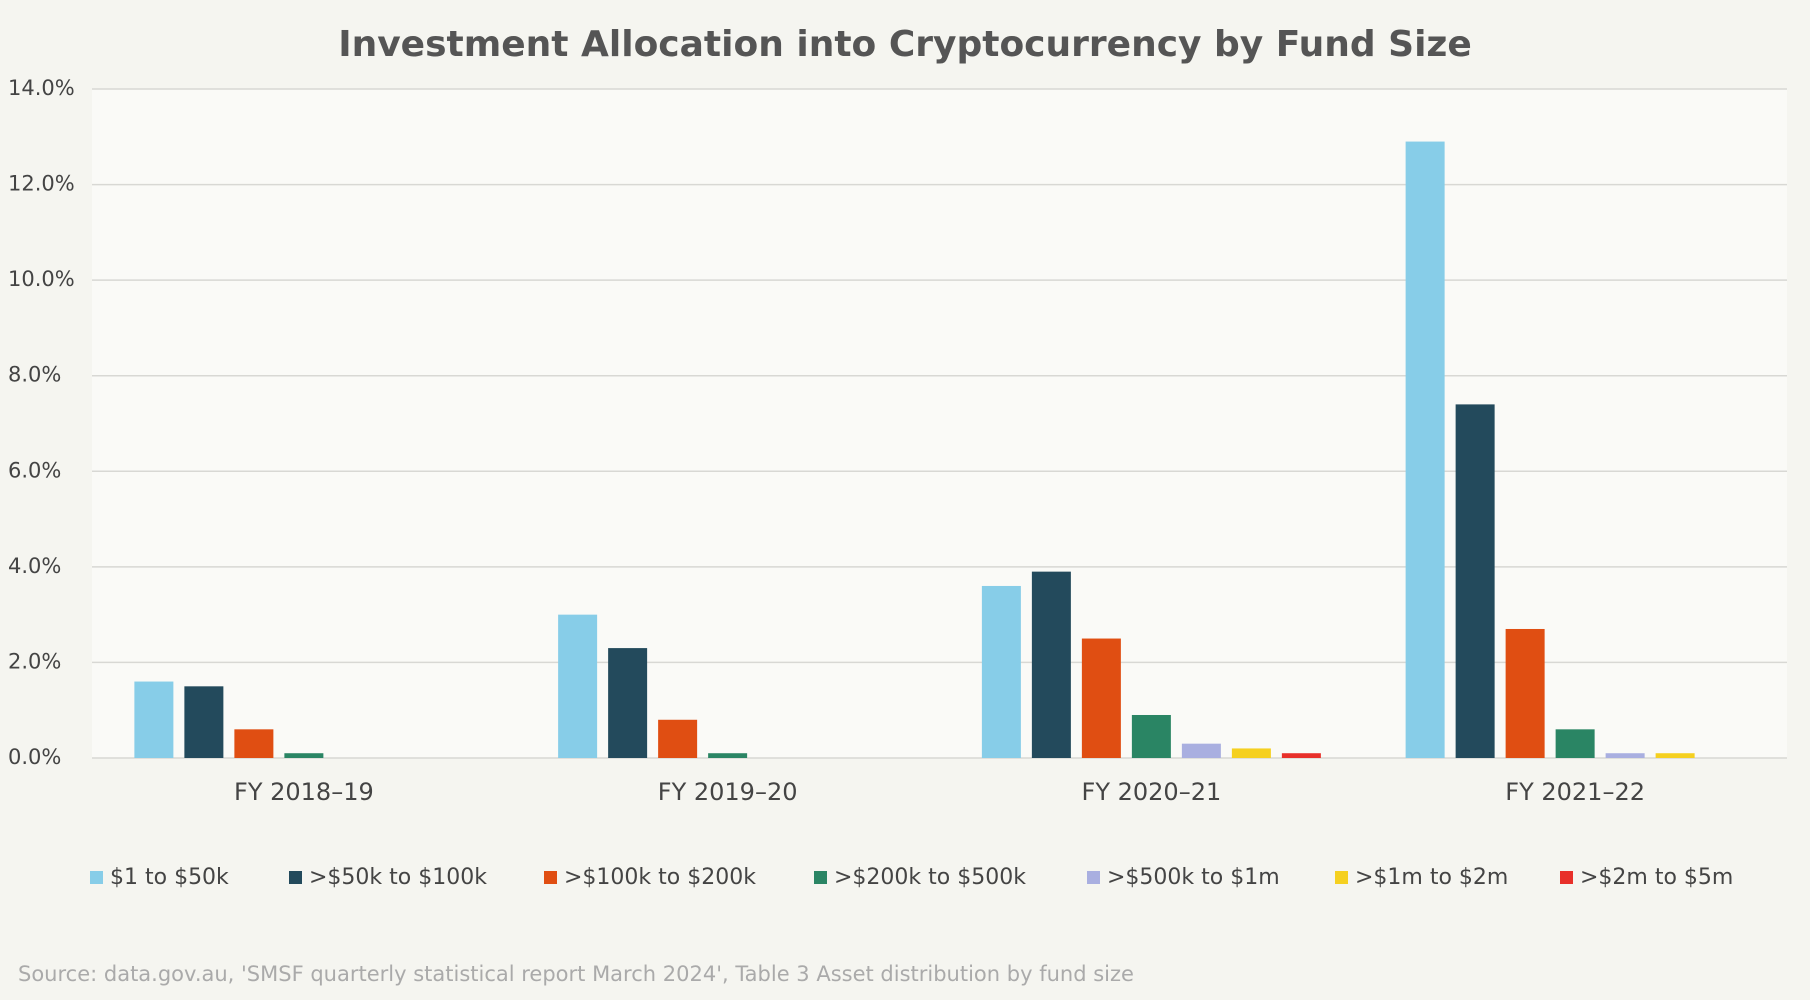  Describe the element at coordinates (304, 792) in the screenshot. I see `x-tick-label: FY 2018–19` at that location.